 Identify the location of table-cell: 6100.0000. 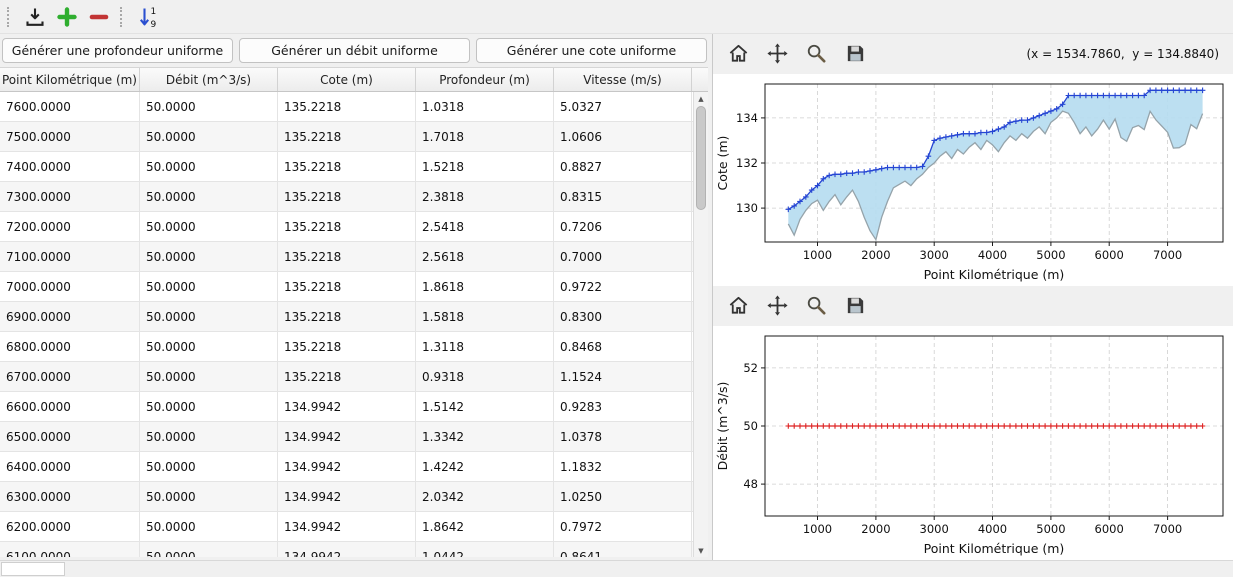
(70, 549).